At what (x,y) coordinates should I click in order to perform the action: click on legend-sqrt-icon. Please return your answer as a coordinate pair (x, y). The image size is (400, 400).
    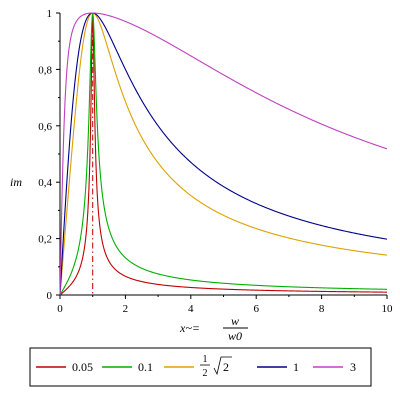
    Looking at the image, I should click on (222, 366).